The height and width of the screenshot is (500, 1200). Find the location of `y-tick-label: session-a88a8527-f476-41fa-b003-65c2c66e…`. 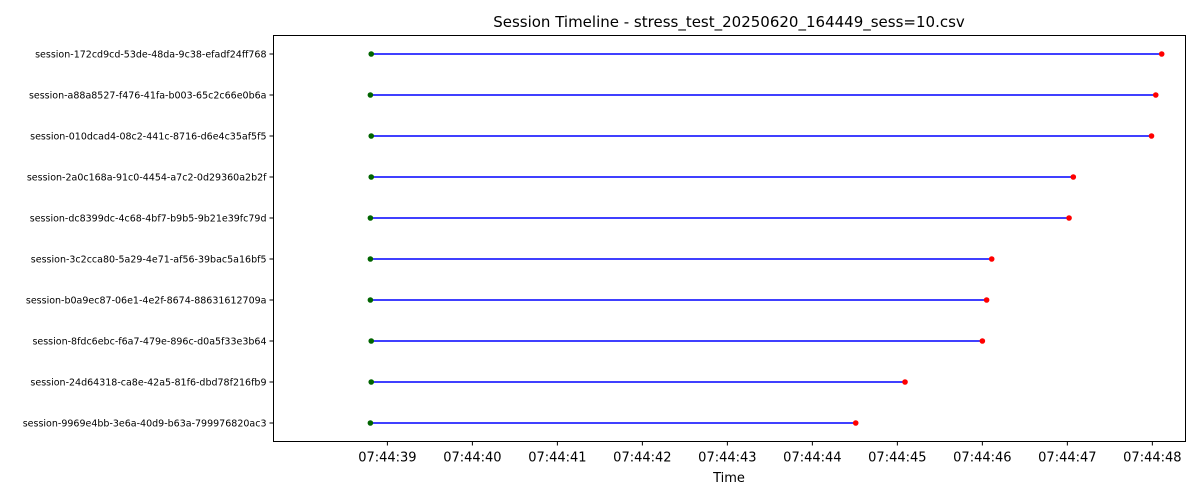

y-tick-label: session-a88a8527-f476-41fa-b003-65c2c66e… is located at coordinates (148, 96).